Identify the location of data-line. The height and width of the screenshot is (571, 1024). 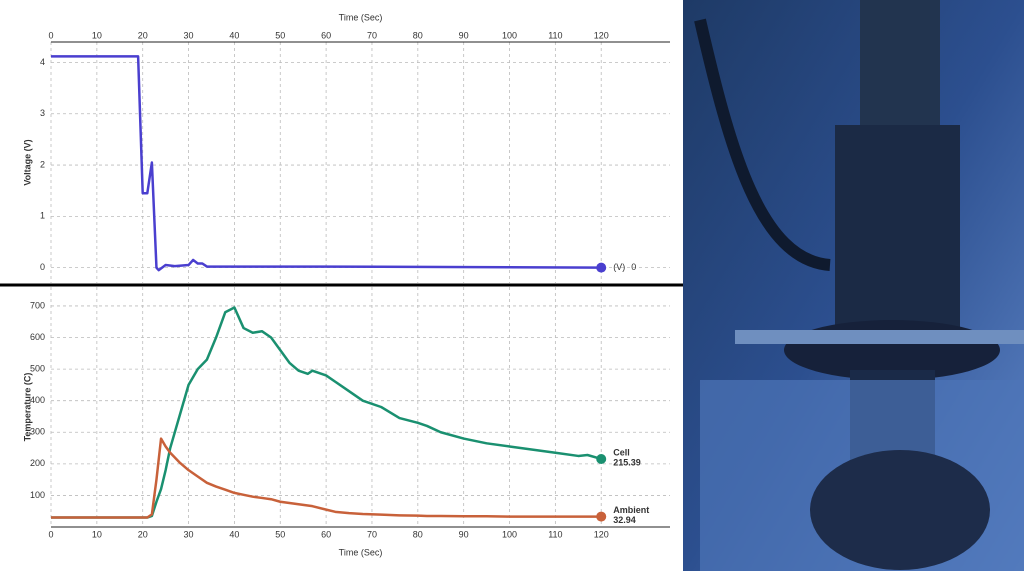
(326, 478).